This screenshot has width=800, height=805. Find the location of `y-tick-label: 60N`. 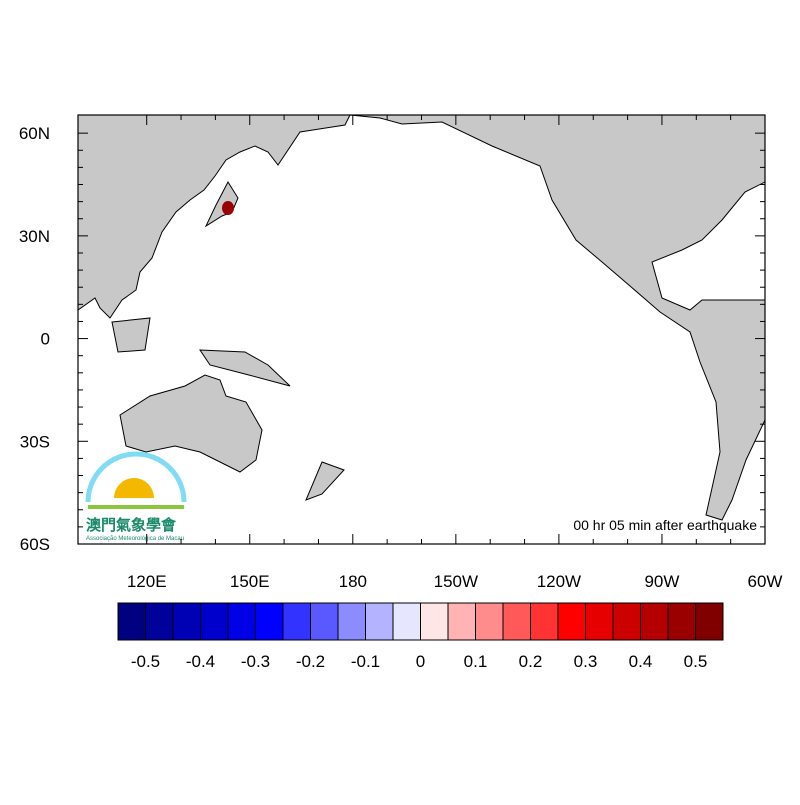

y-tick-label: 60N is located at coordinates (34, 133).